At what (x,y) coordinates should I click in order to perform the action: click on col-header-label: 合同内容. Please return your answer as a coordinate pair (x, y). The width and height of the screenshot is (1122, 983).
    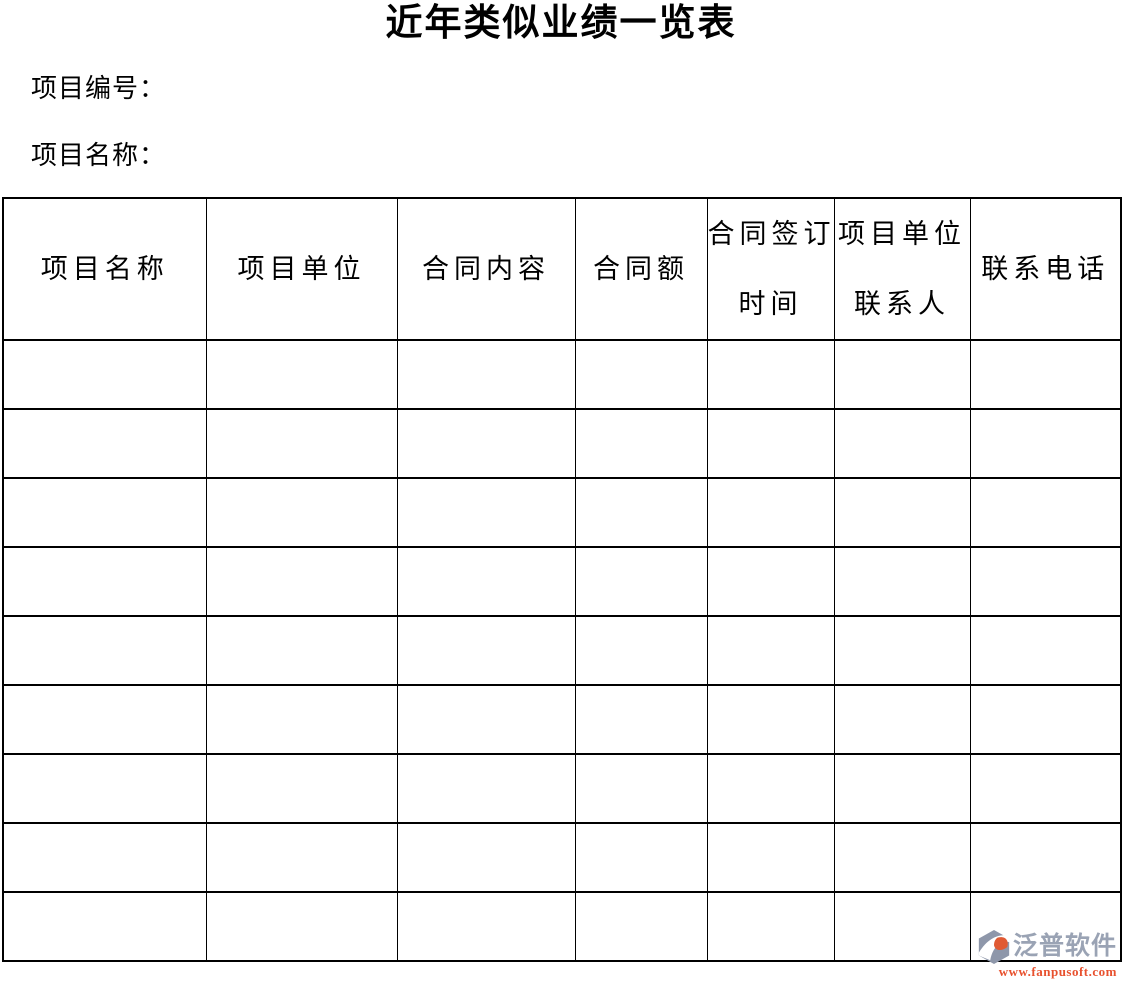
    Looking at the image, I should click on (486, 269).